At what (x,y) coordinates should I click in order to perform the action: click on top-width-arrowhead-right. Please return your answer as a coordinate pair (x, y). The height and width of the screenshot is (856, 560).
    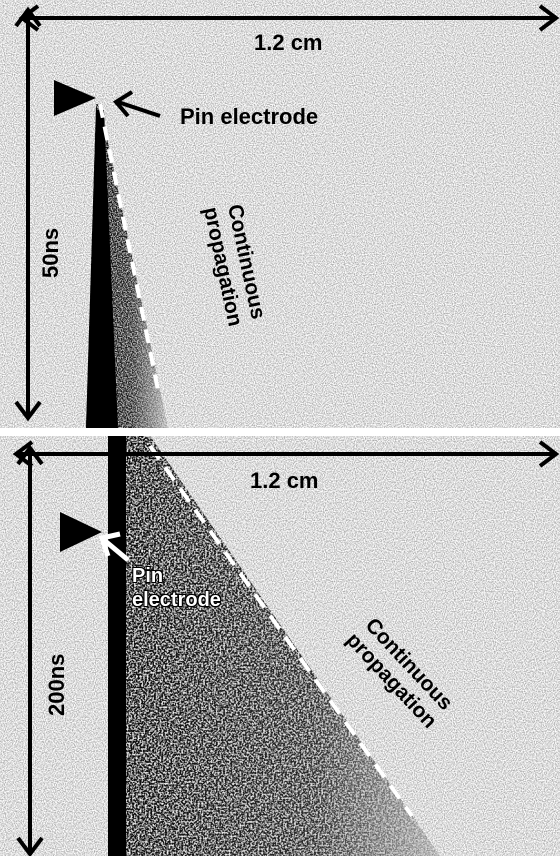
    Looking at the image, I should click on (549, 18).